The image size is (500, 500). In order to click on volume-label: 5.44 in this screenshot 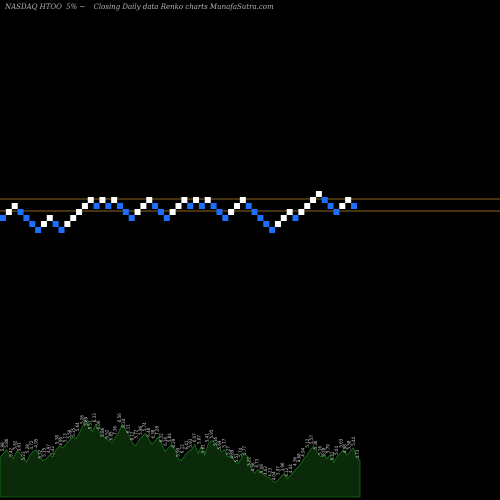, I will do `click(353, 440)`.